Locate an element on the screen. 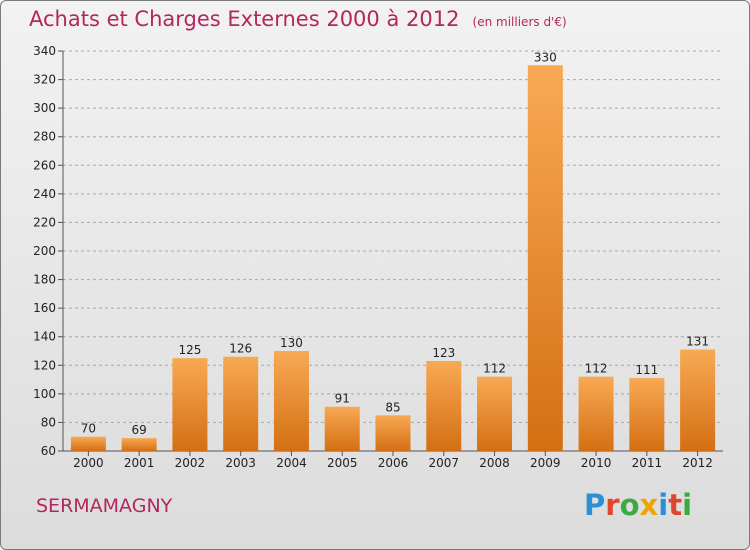  value-label: 85 is located at coordinates (392, 407).